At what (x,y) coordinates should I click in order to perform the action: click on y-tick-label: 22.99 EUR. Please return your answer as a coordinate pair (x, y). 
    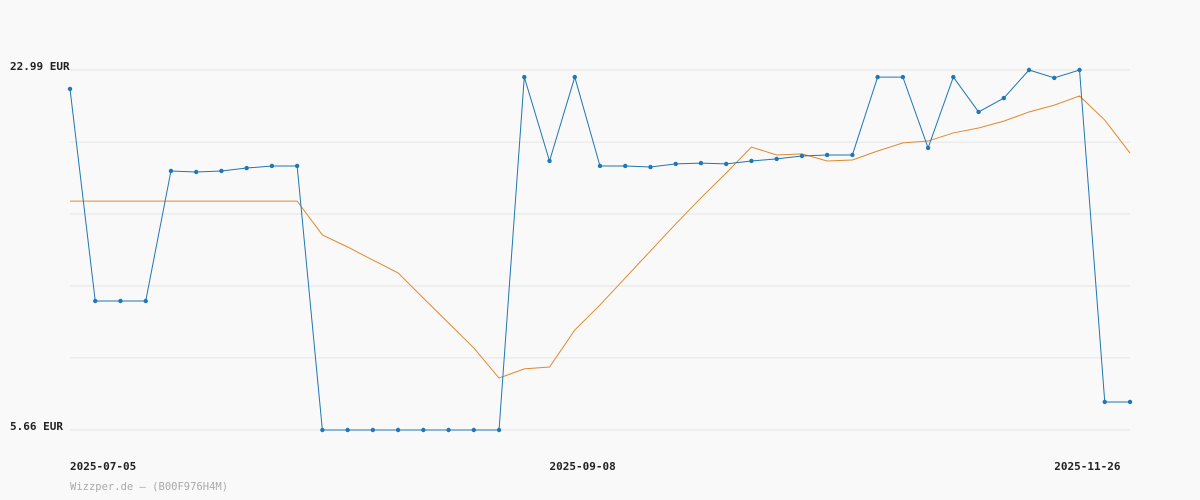
    Looking at the image, I should click on (40, 66).